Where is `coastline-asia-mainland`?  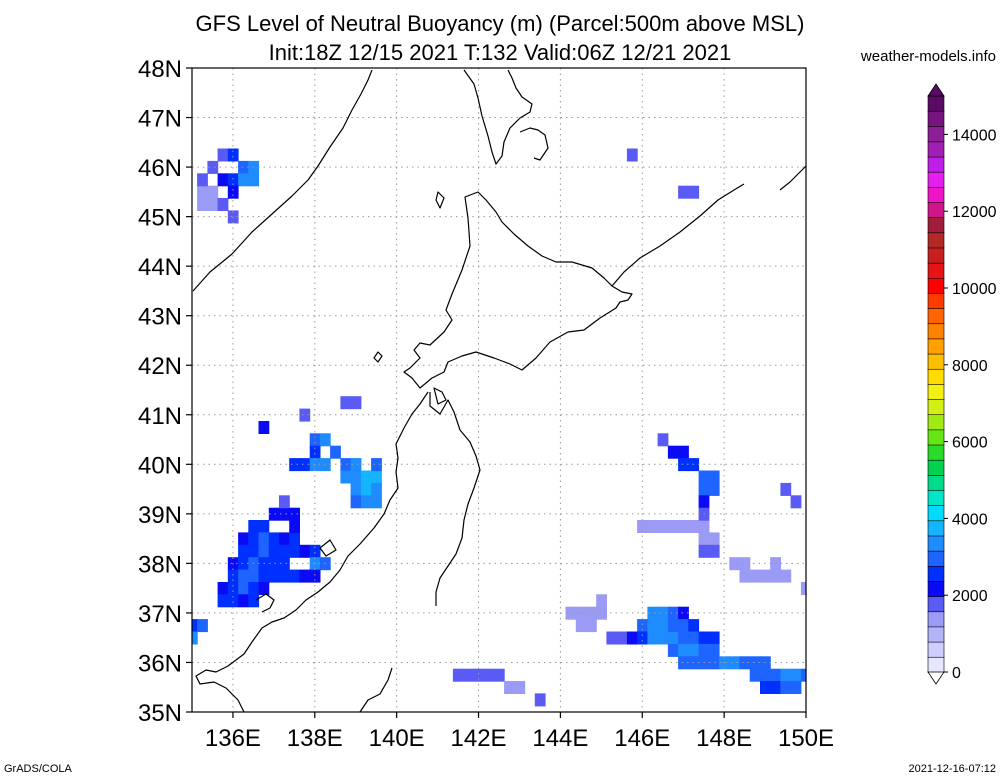 coastline-asia-mainland is located at coordinates (282, 180).